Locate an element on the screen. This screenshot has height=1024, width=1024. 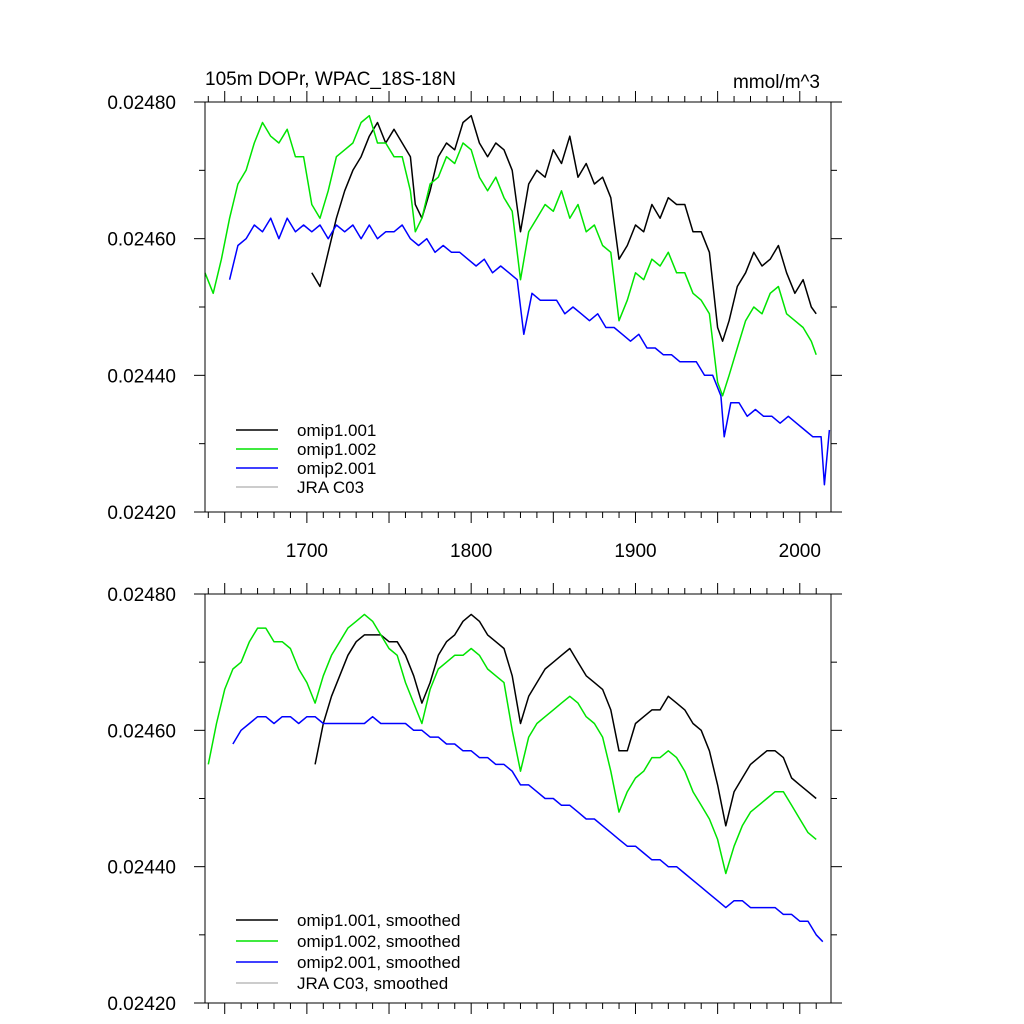
top-y-tick-label: 0.02460 is located at coordinates (141, 240).